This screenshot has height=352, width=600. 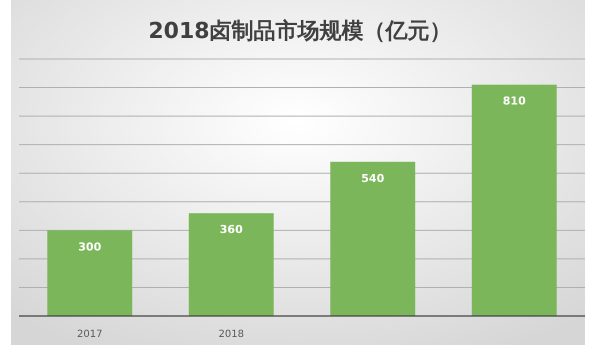 I want to click on data-label: 540, so click(x=373, y=178).